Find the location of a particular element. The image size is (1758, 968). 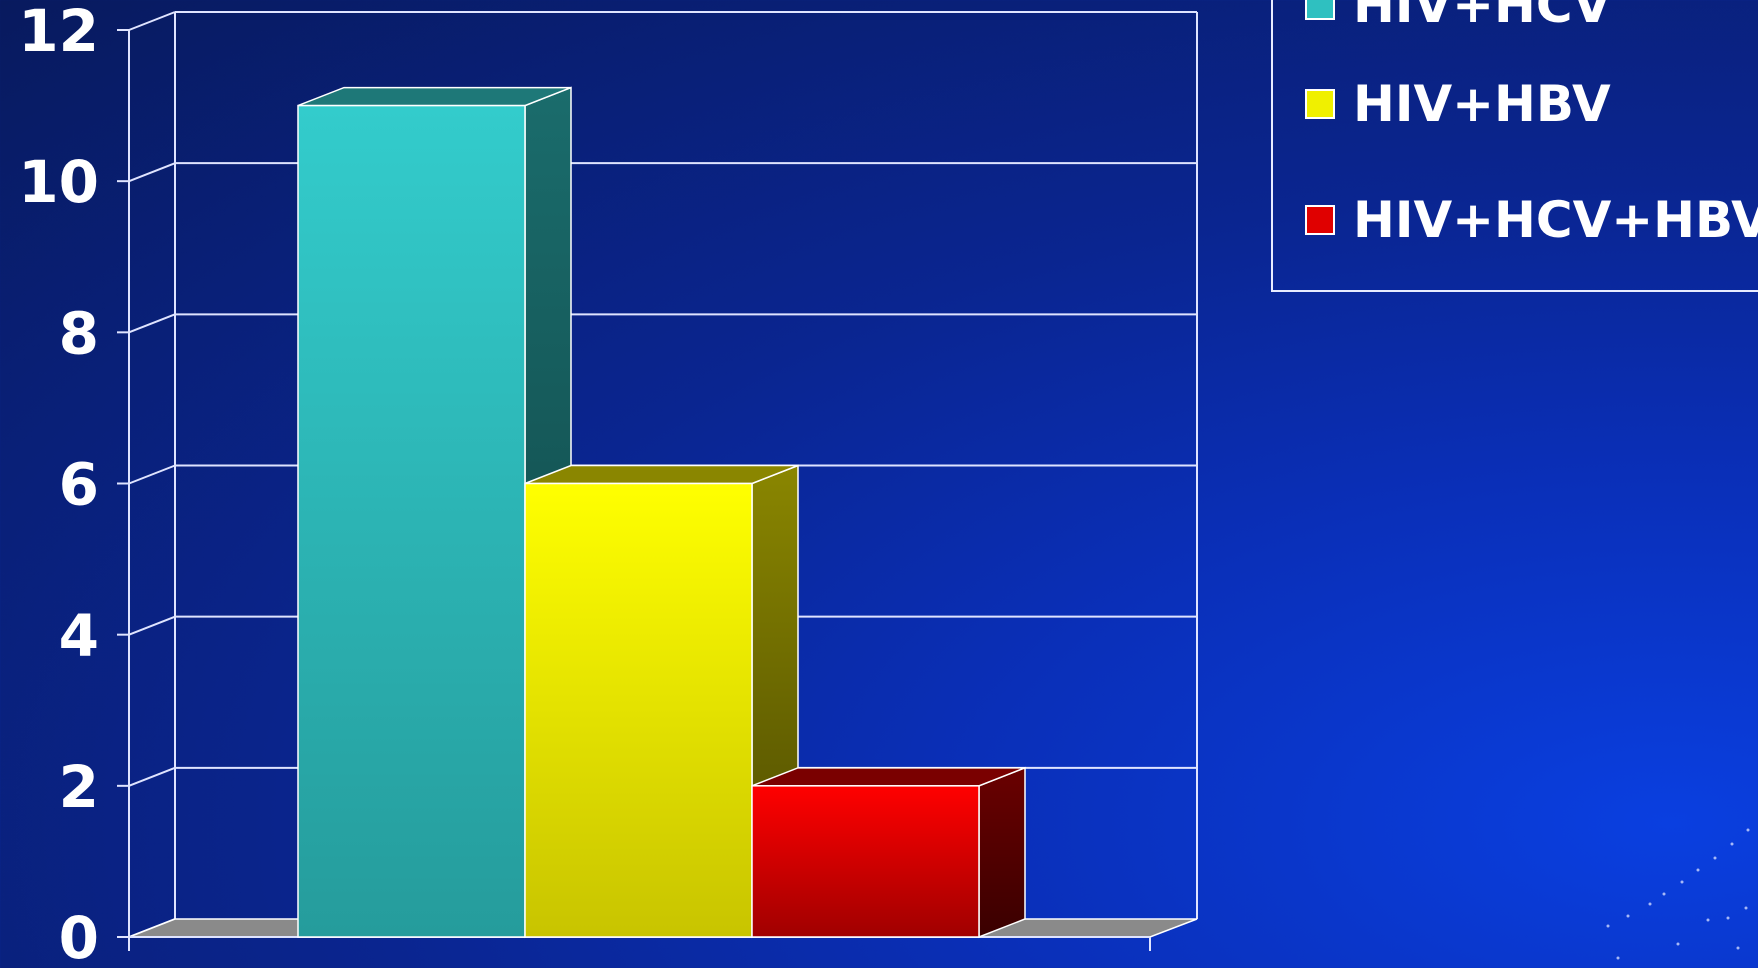

y-tick-label: 12 is located at coordinates (58, 32).